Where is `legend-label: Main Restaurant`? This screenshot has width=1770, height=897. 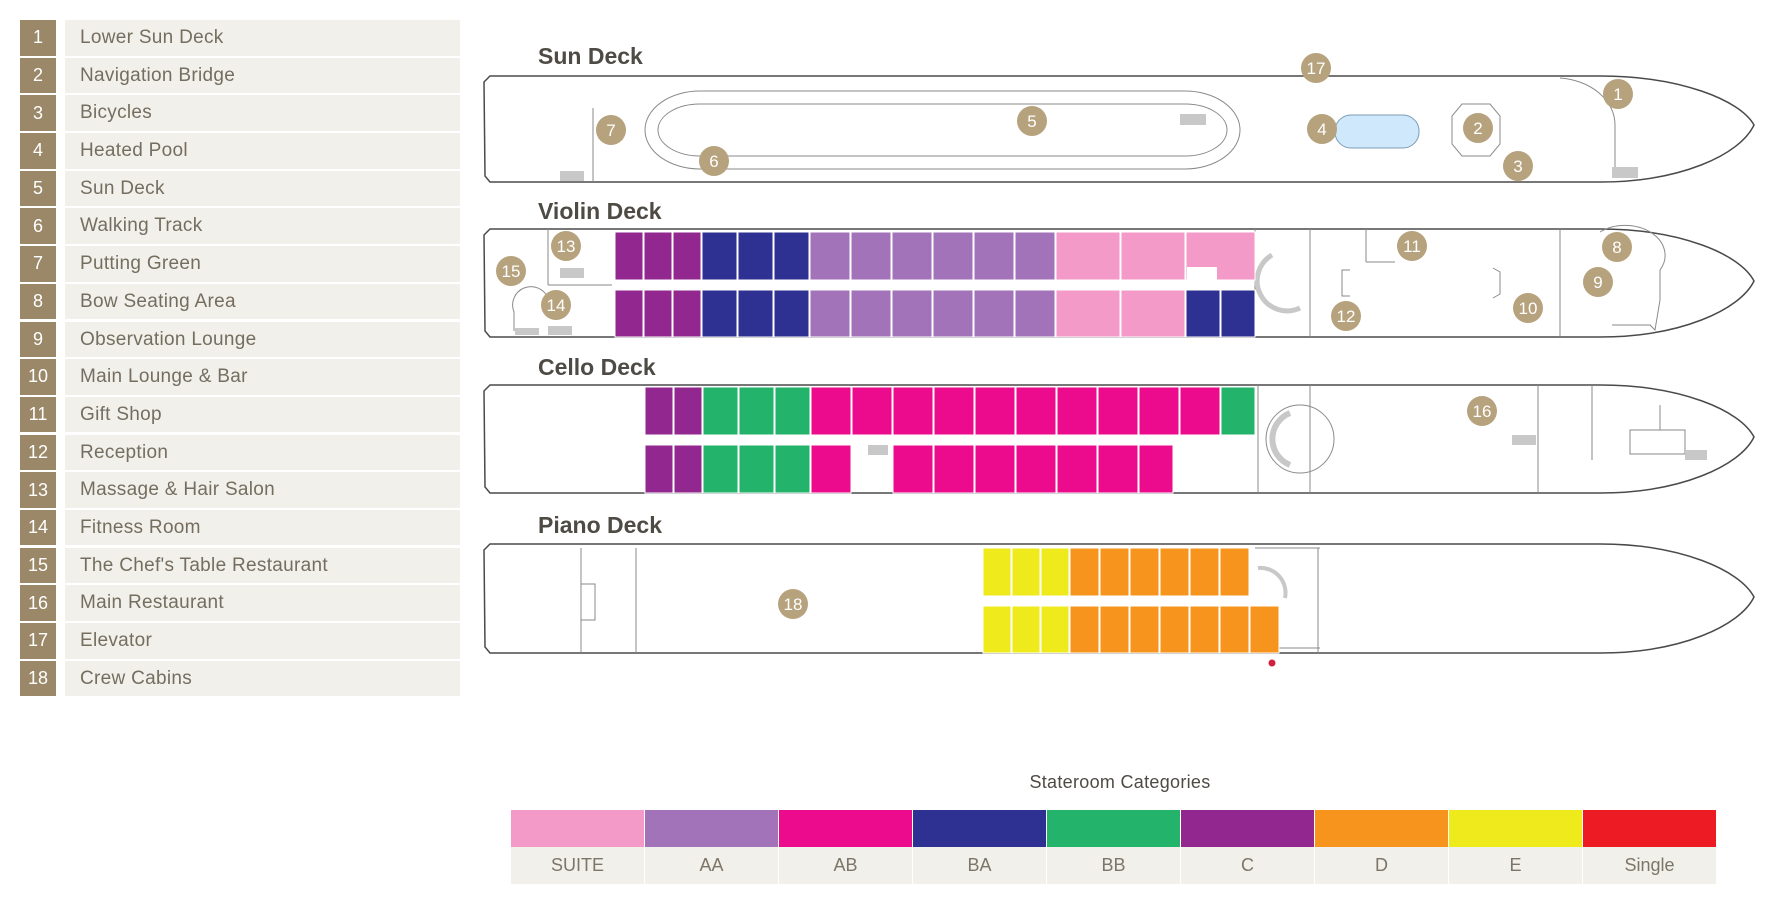 legend-label: Main Restaurant is located at coordinates (262, 603).